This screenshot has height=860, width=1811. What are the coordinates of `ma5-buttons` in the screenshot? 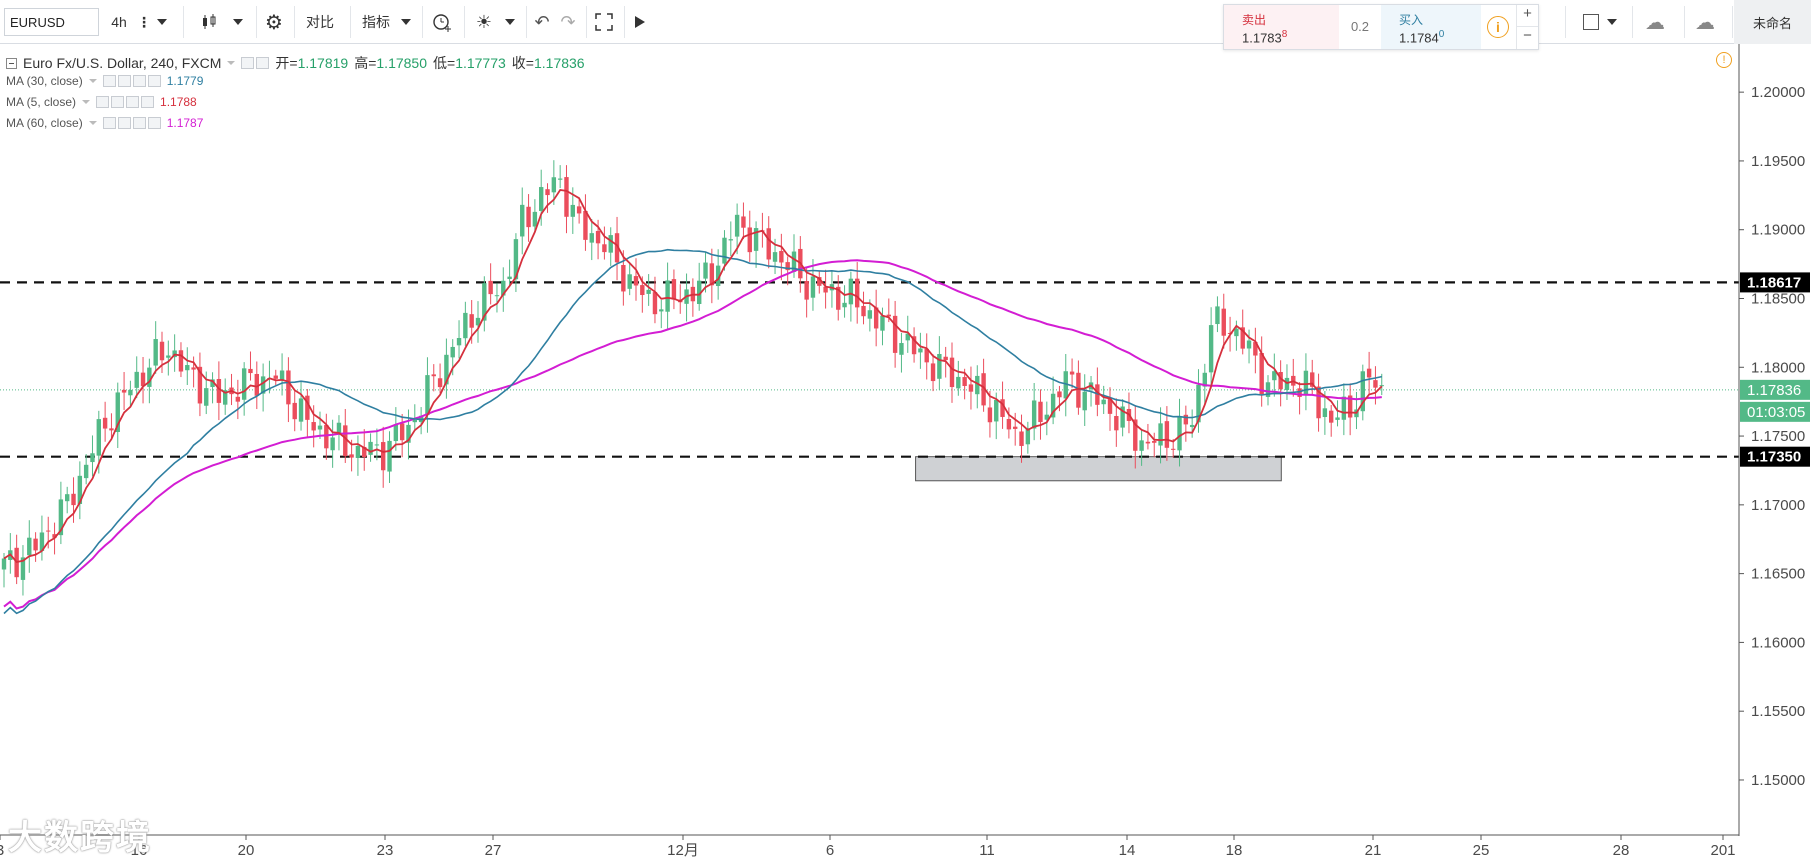 It's located at (125, 102).